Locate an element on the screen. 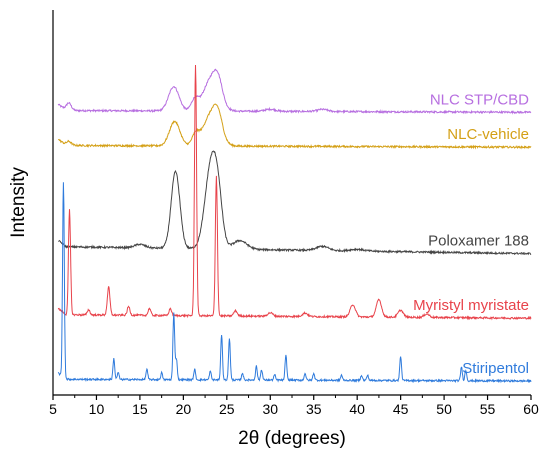  x-ticks: 5 10 15 20 25 30 35 40 45 50 55 60 is located at coordinates (294, 406).